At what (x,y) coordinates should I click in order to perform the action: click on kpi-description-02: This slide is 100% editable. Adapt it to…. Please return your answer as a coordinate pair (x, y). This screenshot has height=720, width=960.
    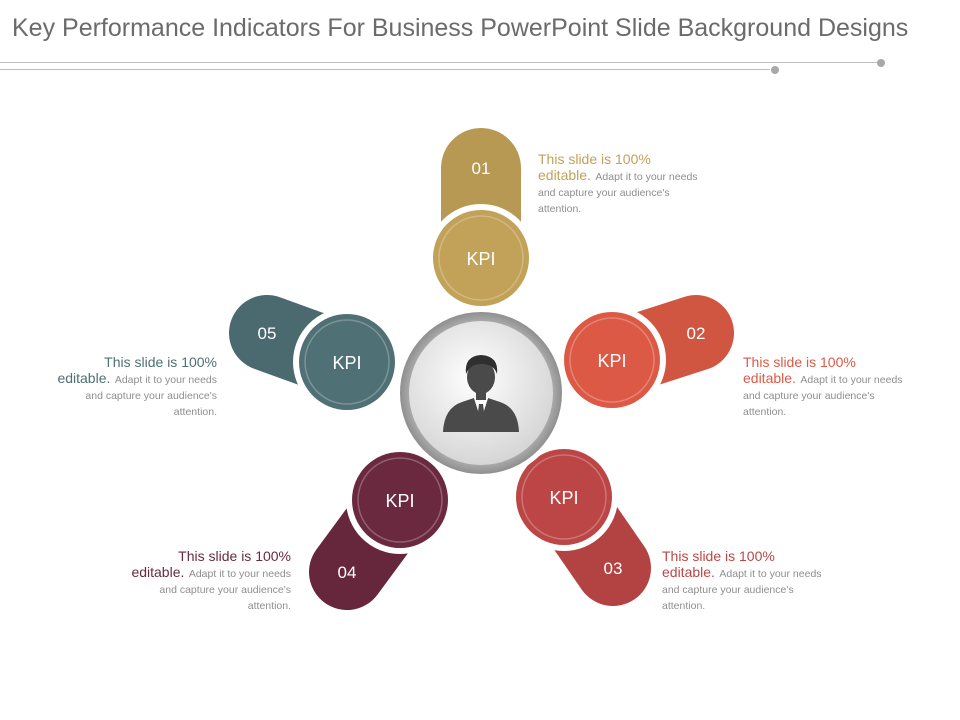
    Looking at the image, I should click on (823, 387).